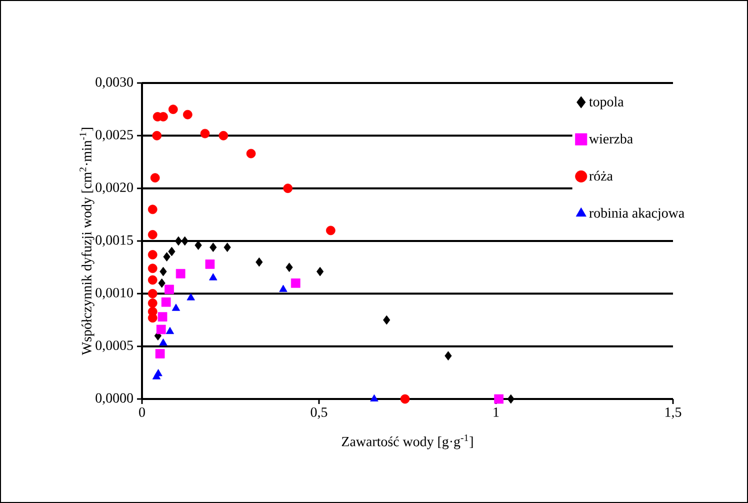 The height and width of the screenshot is (503, 748). What do you see at coordinates (114, 136) in the screenshot?
I see `y-tick-label: 0,0025` at bounding box center [114, 136].